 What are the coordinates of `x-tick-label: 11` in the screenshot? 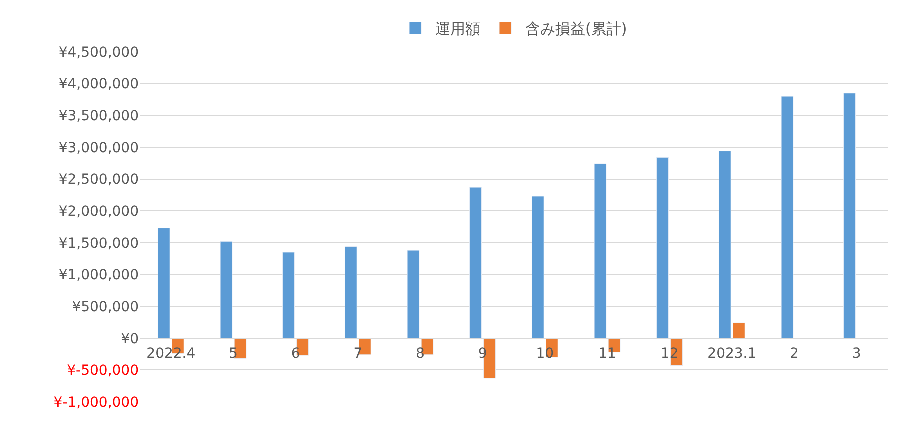 It's located at (607, 354).